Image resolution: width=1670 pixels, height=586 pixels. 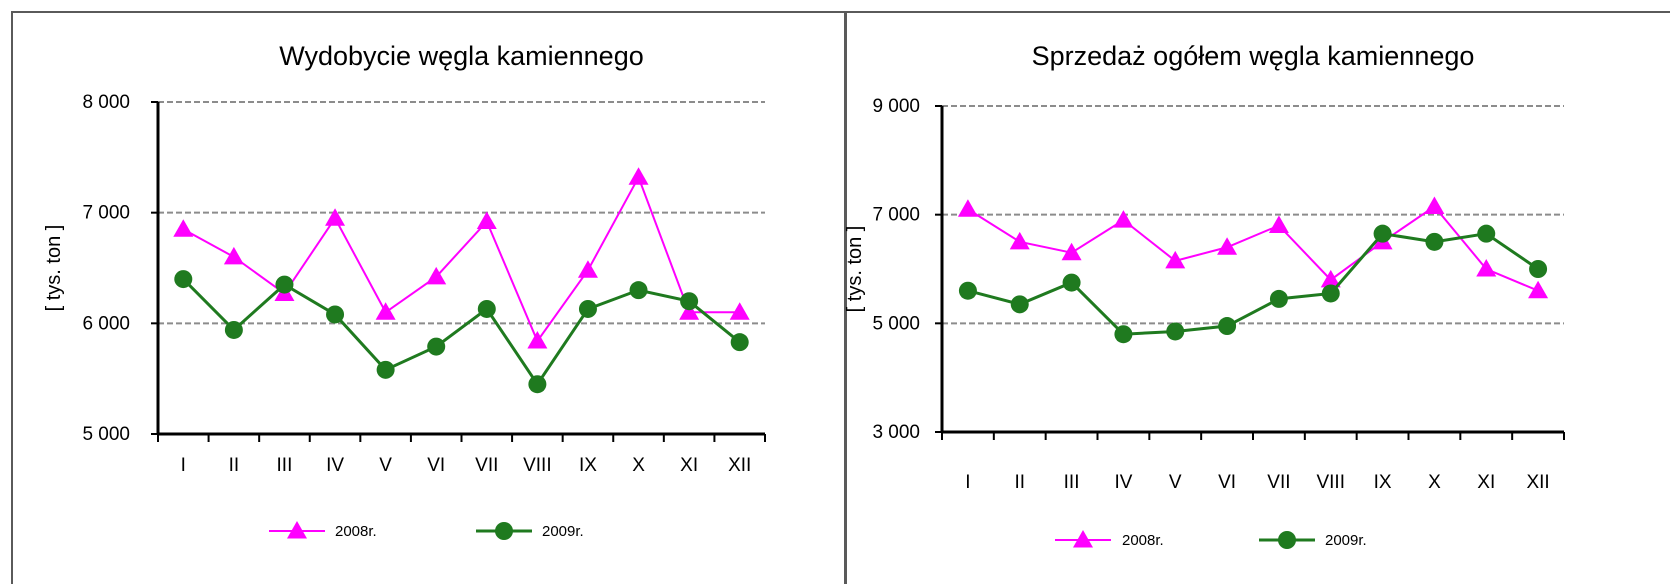 I want to click on chart-title: Sprzedaż ogółem węgla kamiennego, so click(x=1253, y=56).